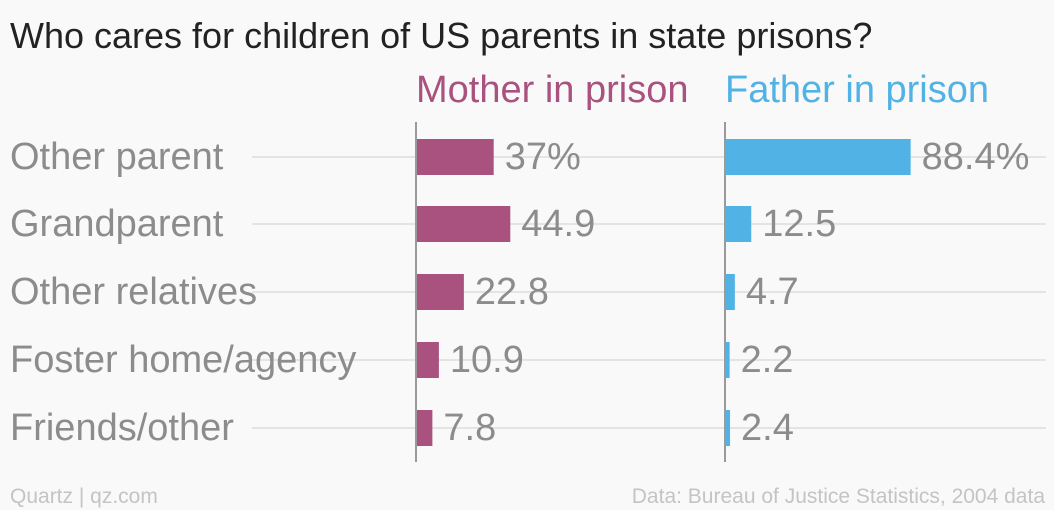 Image resolution: width=1054 pixels, height=510 pixels. What do you see at coordinates (463, 224) in the screenshot?
I see `bar-mother-in-prison-grandparent` at bounding box center [463, 224].